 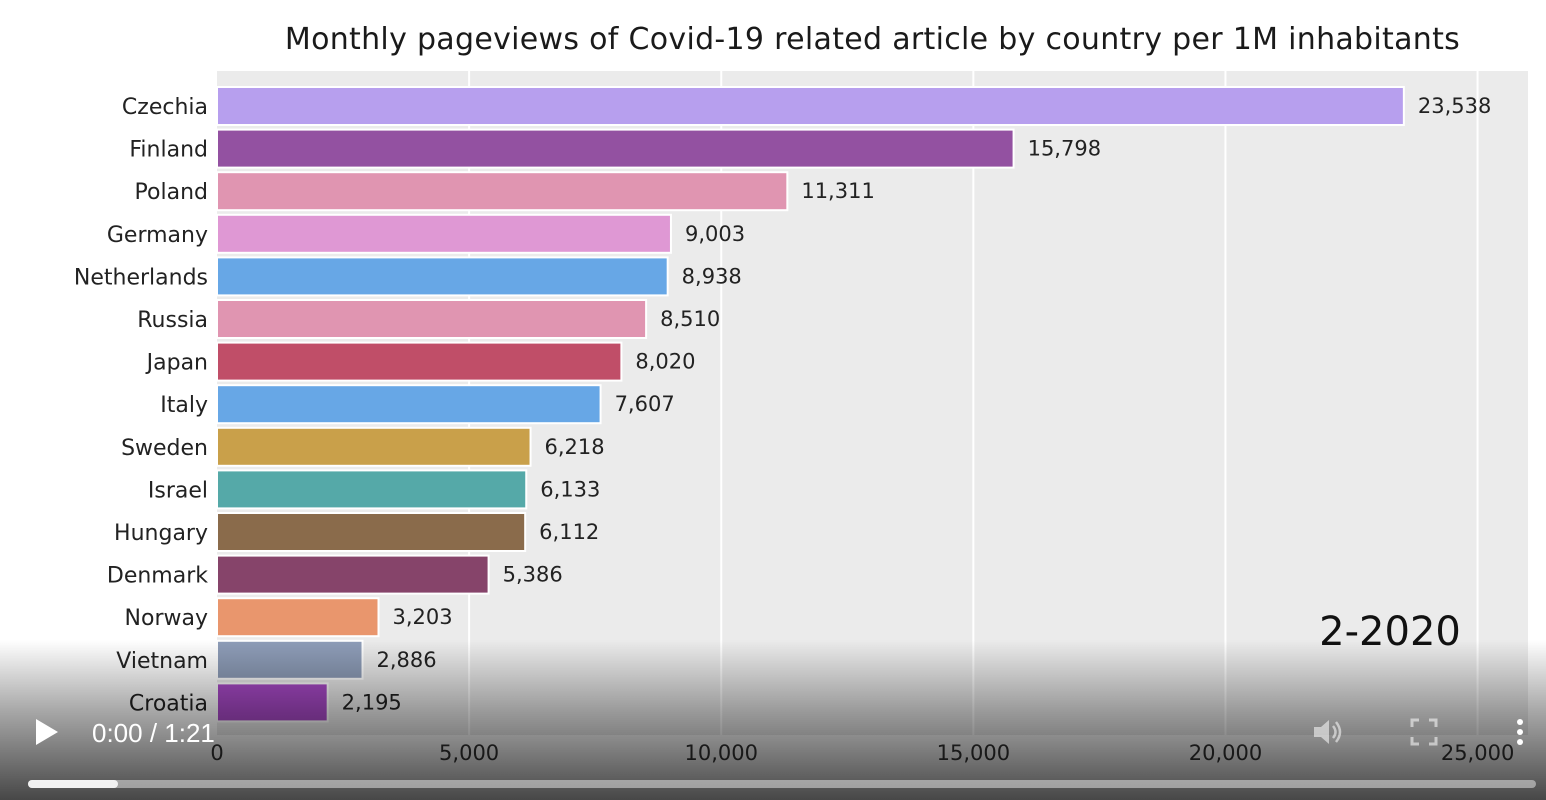 What do you see at coordinates (166, 618) in the screenshot?
I see `category-label: Norway` at bounding box center [166, 618].